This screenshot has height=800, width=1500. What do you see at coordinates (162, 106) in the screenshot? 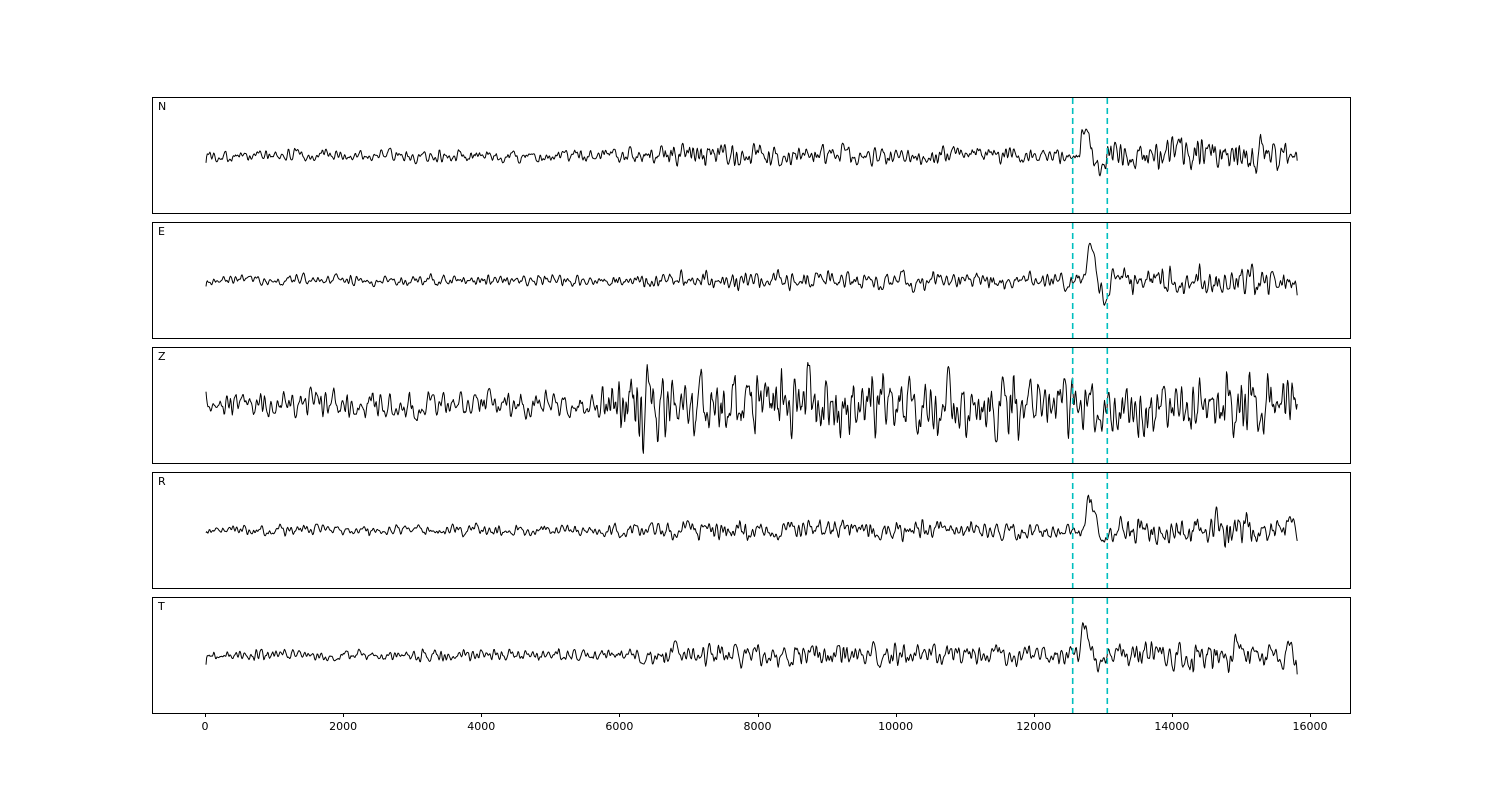
I see `panel-label: N` at bounding box center [162, 106].